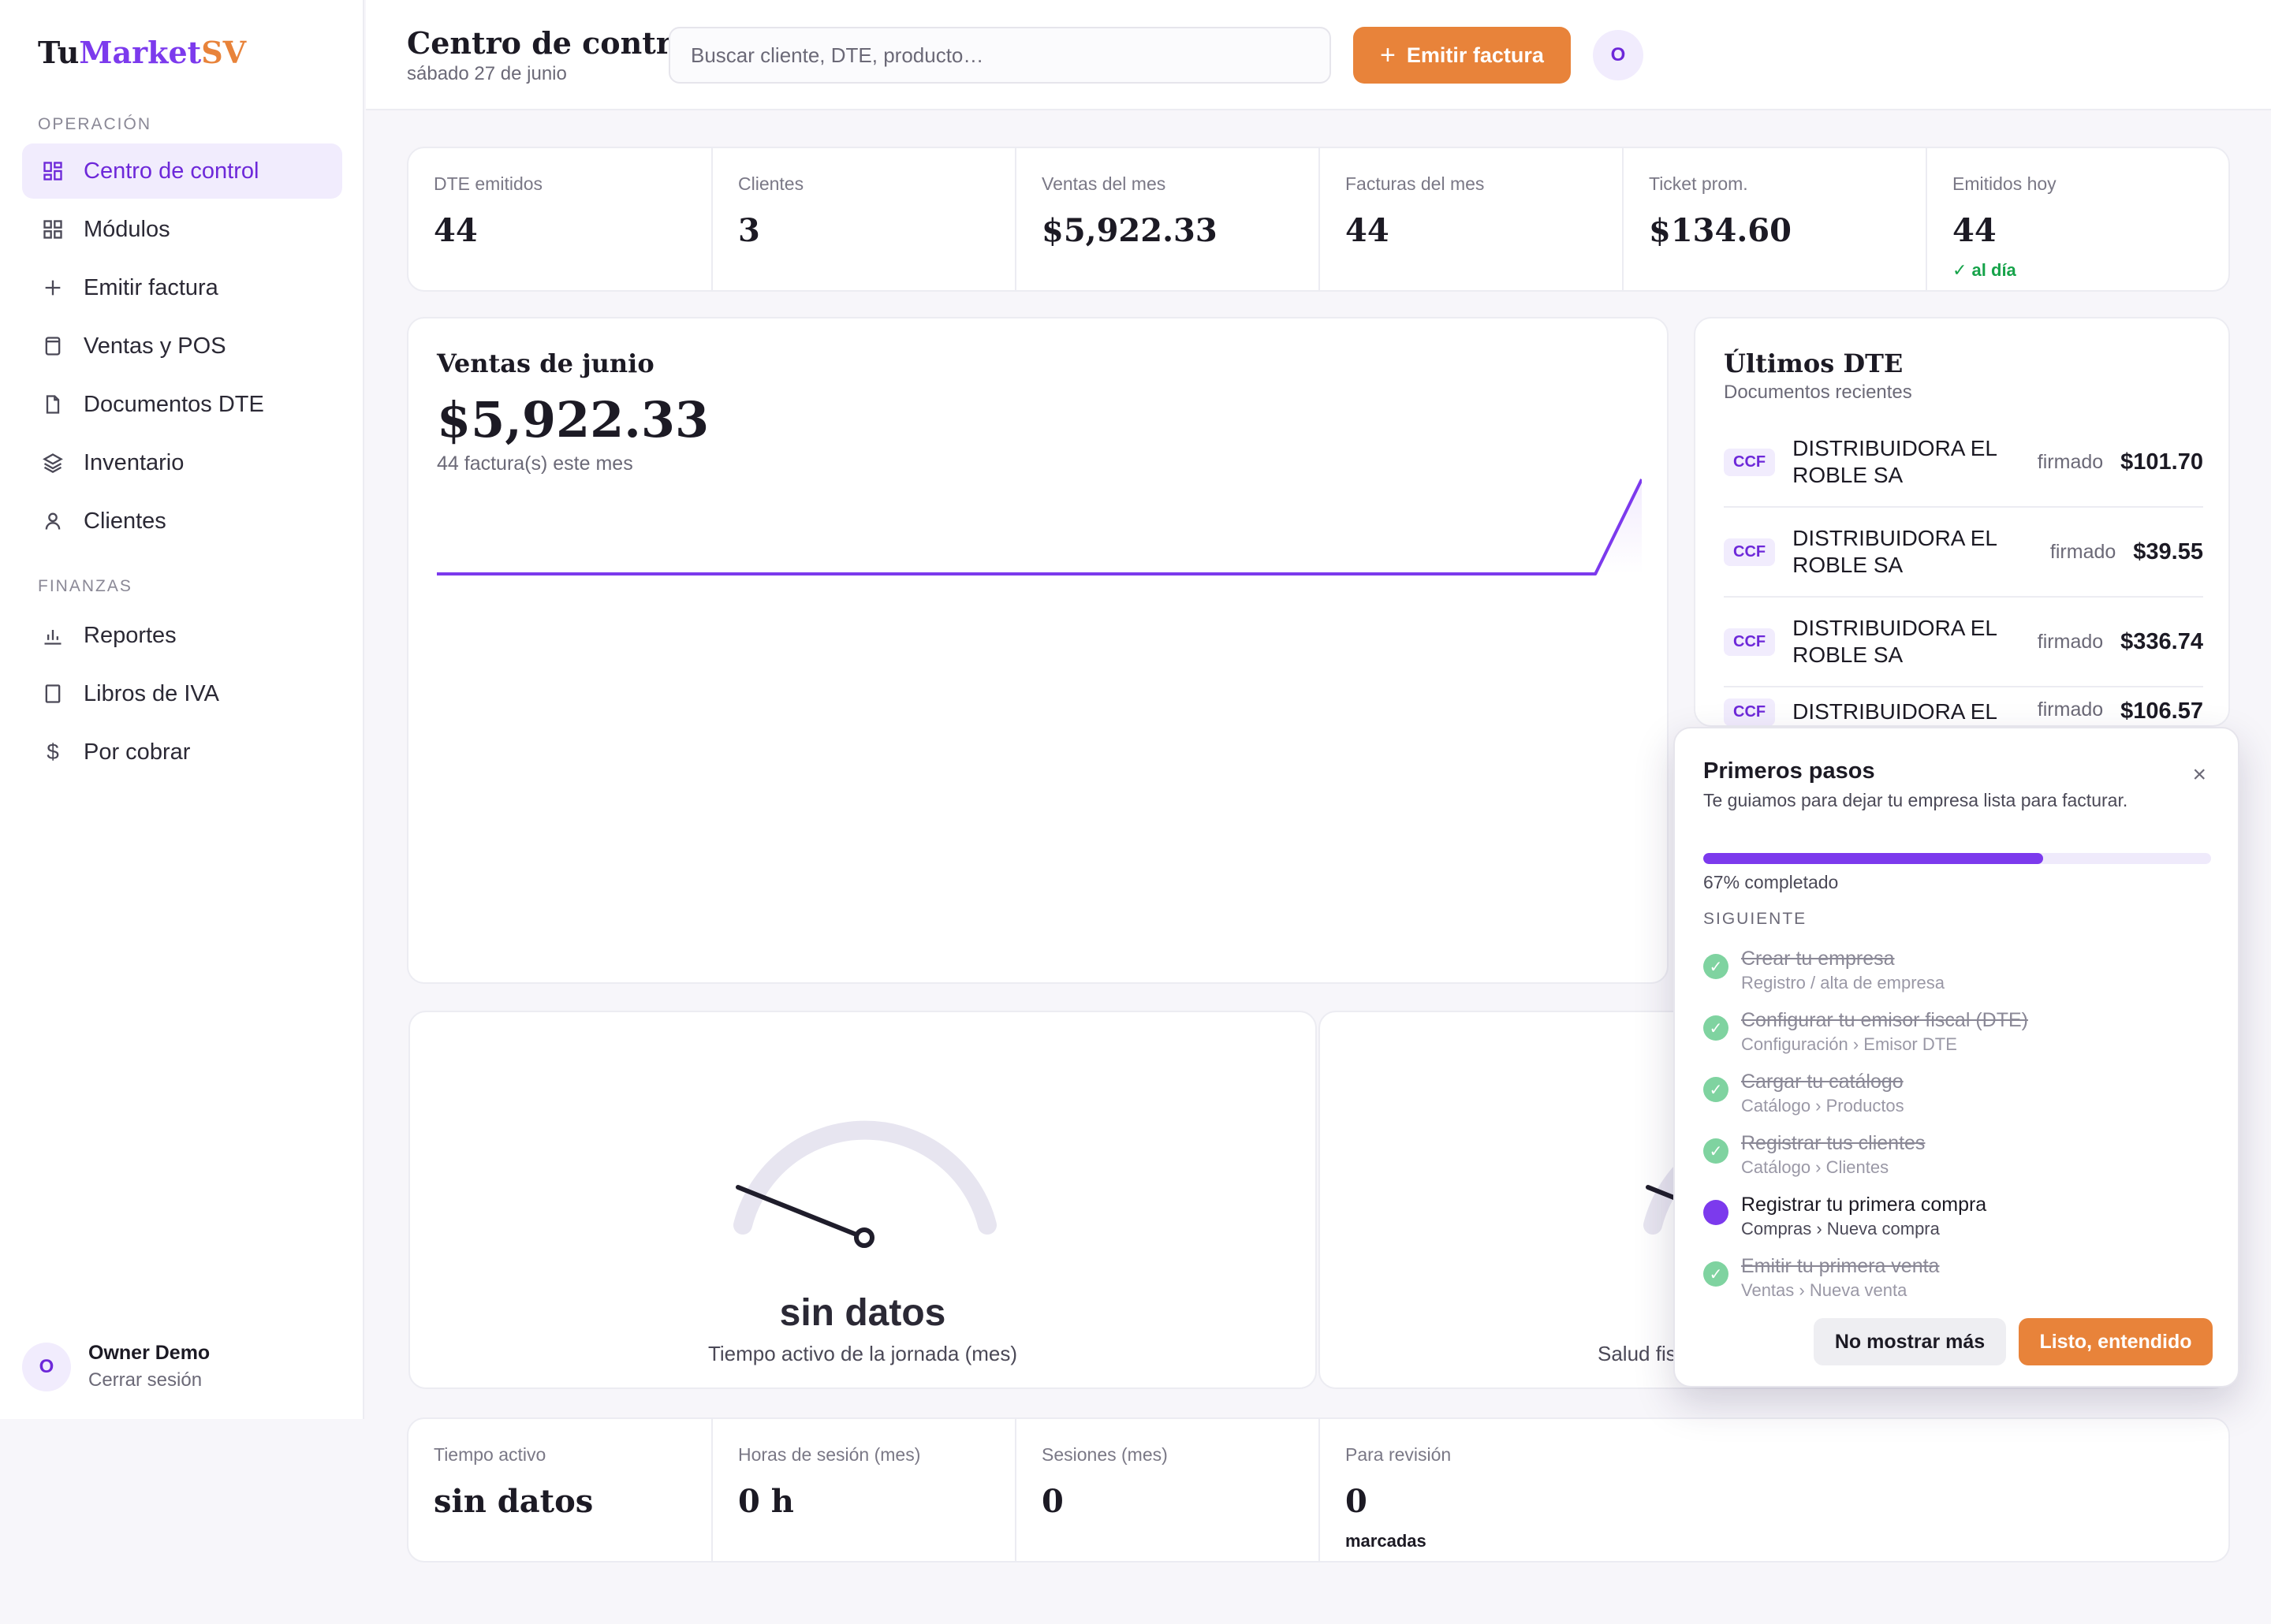 This screenshot has height=1624, width=2271. I want to click on sidebar-item-label: Centro de control, so click(171, 171).